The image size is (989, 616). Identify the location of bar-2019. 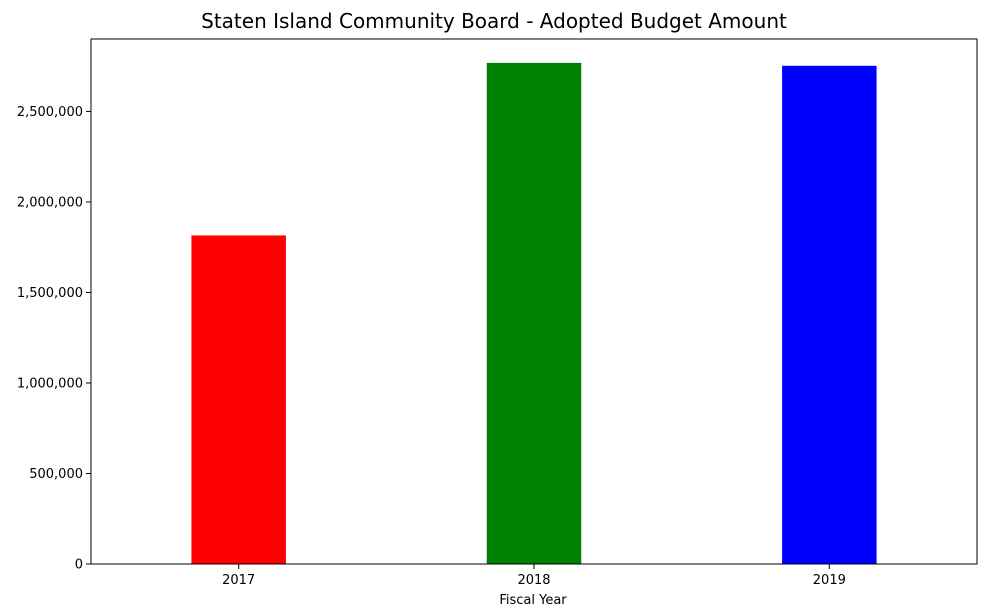
(829, 315).